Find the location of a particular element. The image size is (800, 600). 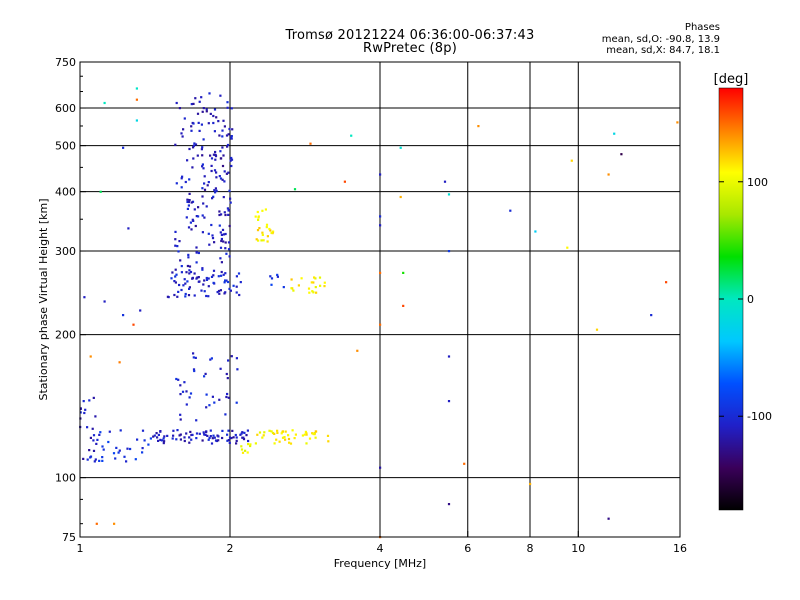

x-tick-label: 16 is located at coordinates (680, 548).